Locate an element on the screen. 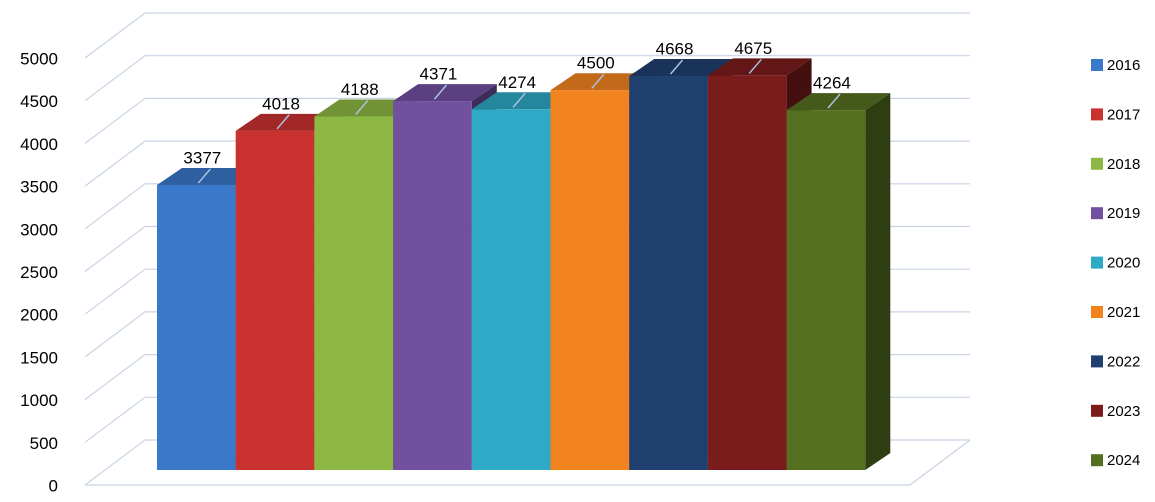 The height and width of the screenshot is (502, 1155). bar-side is located at coordinates (878, 281).